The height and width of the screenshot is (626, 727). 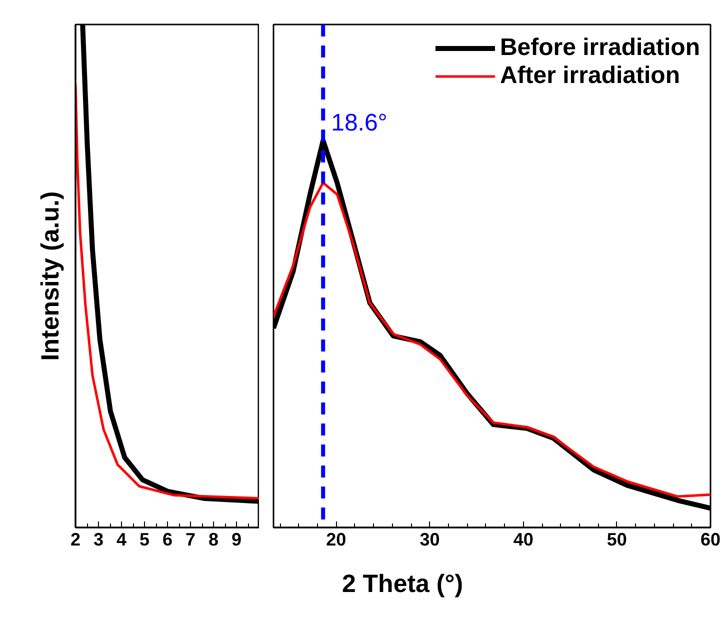 I want to click on x-tick-label: 60, so click(x=710, y=540).